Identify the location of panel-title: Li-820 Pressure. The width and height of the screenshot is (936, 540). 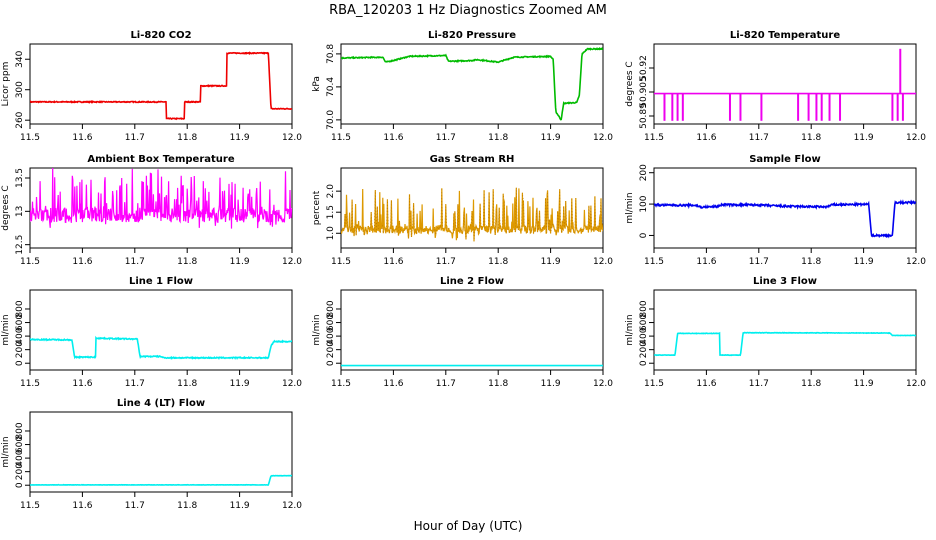
(472, 35).